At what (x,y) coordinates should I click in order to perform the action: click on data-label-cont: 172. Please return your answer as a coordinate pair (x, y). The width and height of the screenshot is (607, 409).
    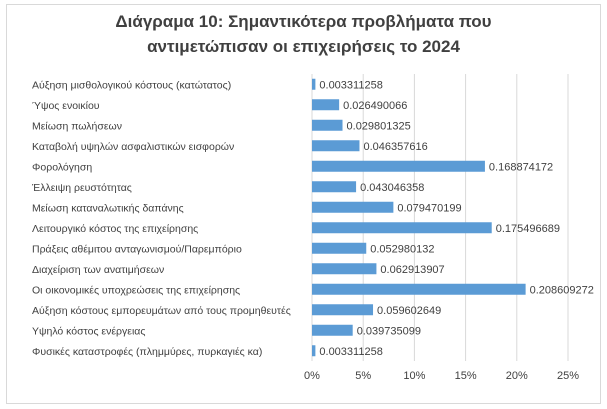
    Looking at the image, I should click on (544, 167).